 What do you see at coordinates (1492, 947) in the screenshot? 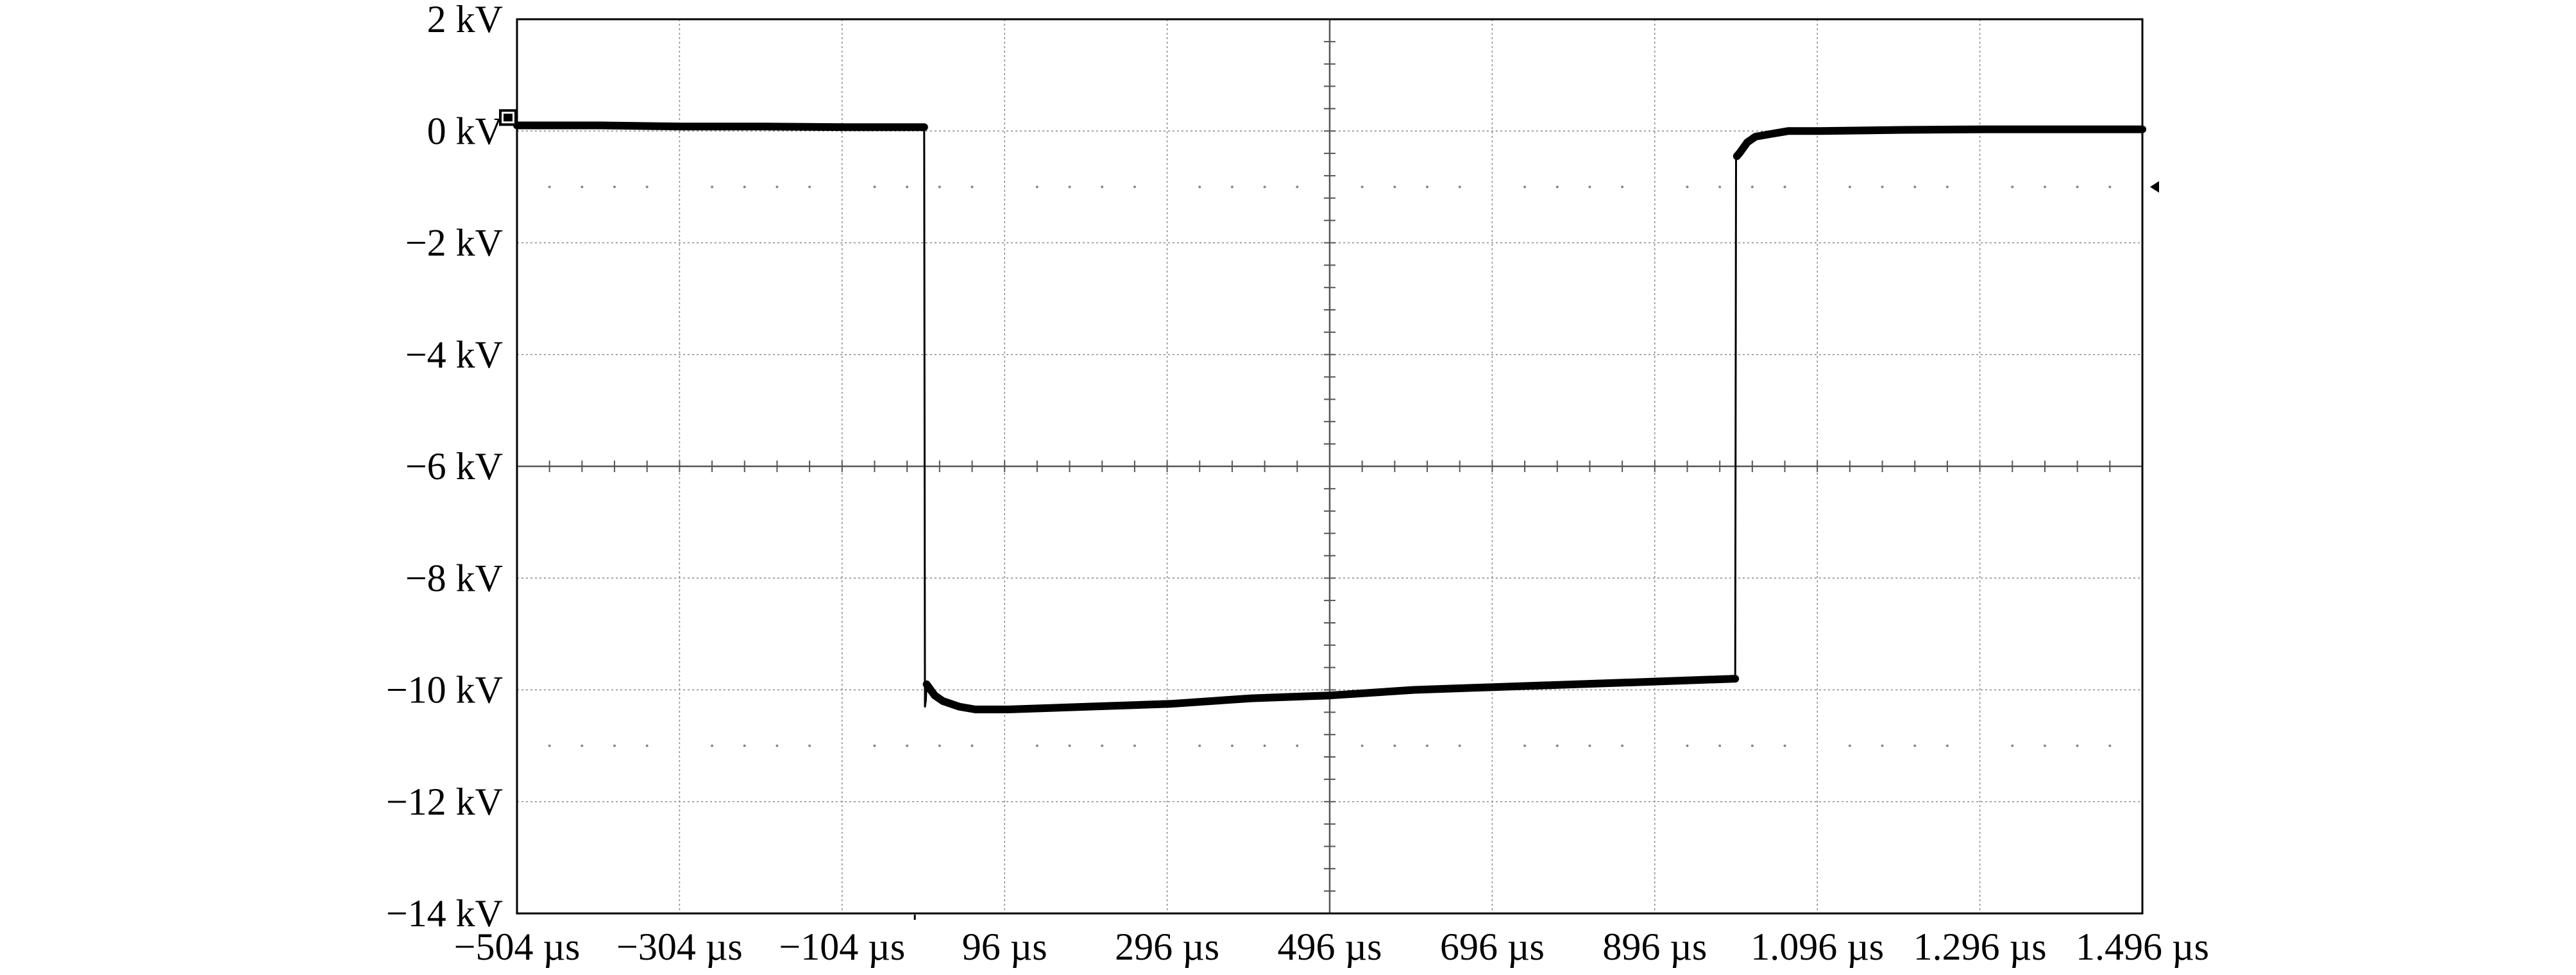
I see `x-tick-label: 696 µs` at bounding box center [1492, 947].